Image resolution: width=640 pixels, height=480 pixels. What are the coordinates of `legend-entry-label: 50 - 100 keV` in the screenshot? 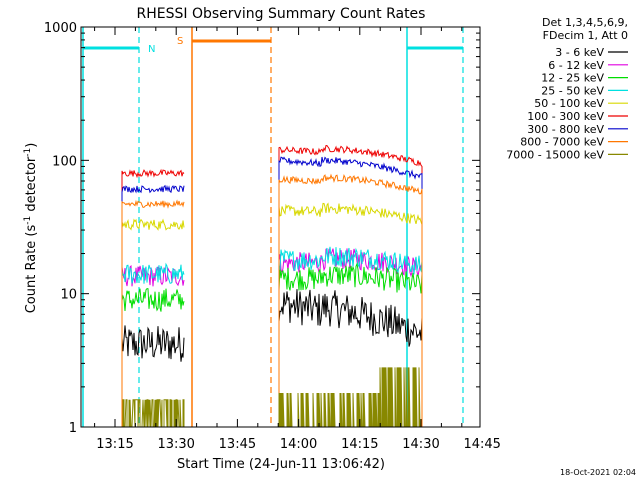 It's located at (569, 103).